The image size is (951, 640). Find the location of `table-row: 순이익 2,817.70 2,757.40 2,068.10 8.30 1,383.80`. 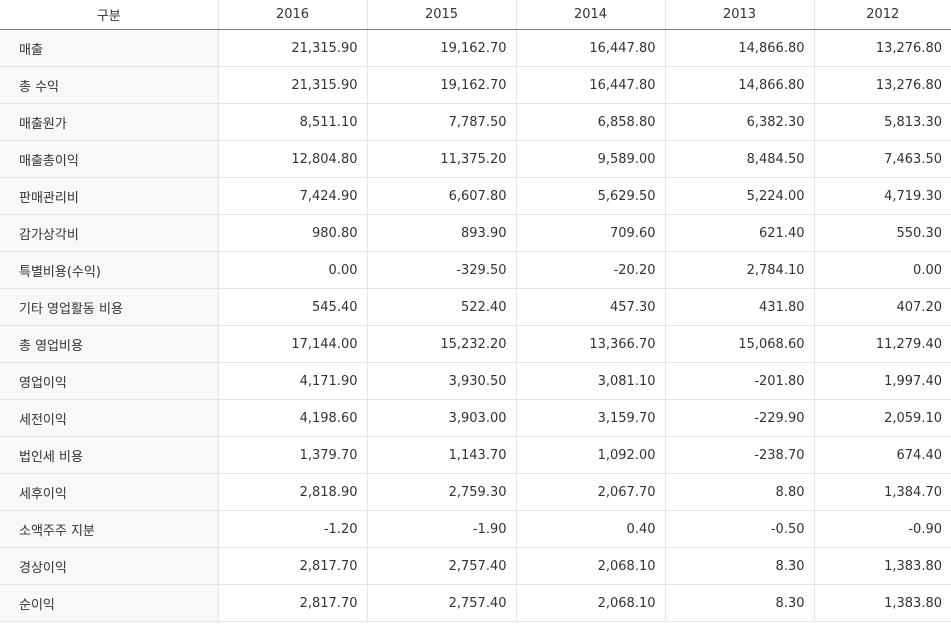

table-row: 순이익 2,817.70 2,757.40 2,068.10 8.30 1,383.80 is located at coordinates (475, 603).